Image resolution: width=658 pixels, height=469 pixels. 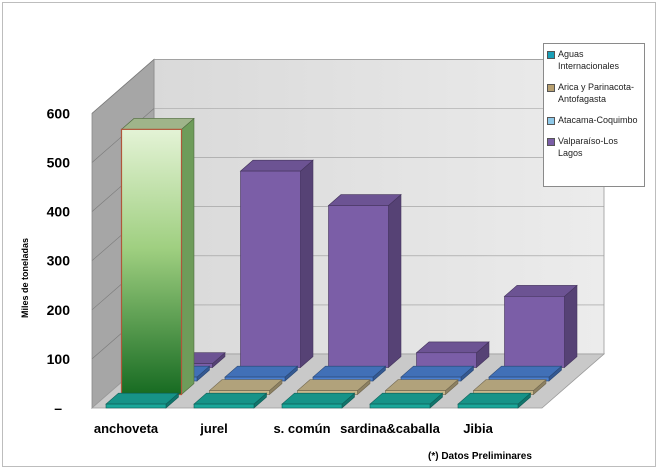 What do you see at coordinates (59, 163) in the screenshot?
I see `y-tick-label: 500` at bounding box center [59, 163].